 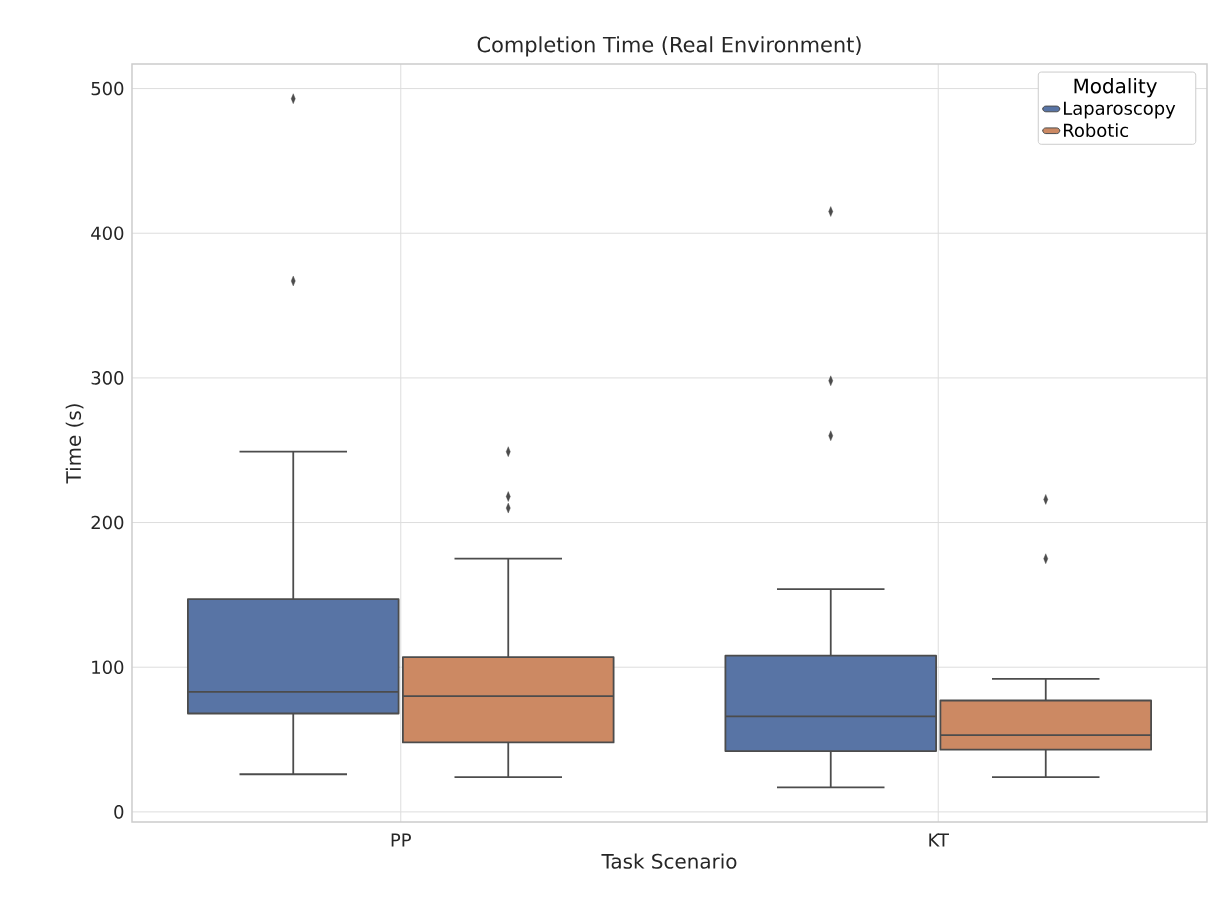 What do you see at coordinates (119, 812) in the screenshot?
I see `y-tick-label: 0` at bounding box center [119, 812].